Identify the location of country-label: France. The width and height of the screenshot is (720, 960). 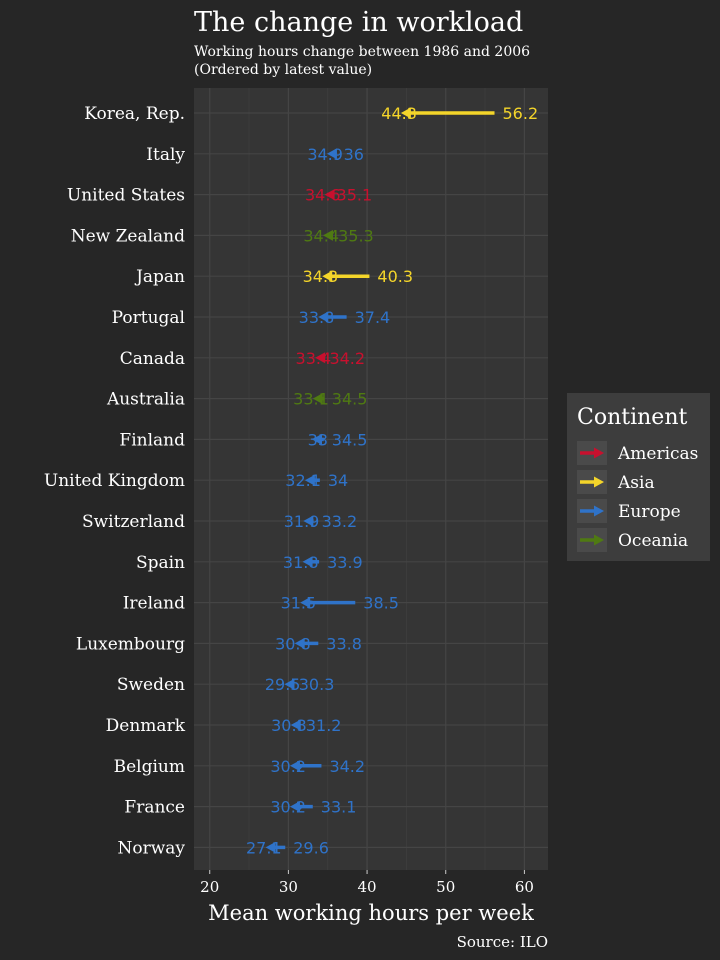
(154, 808).